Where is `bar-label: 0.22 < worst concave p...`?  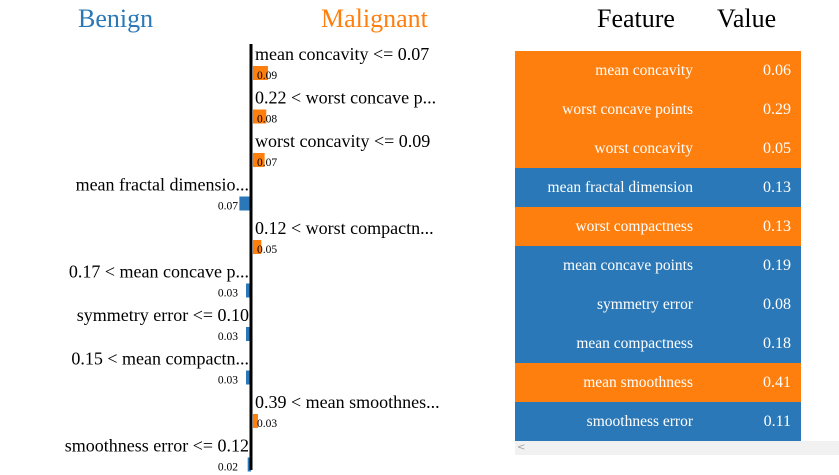
bar-label: 0.22 < worst concave p... is located at coordinates (345, 98).